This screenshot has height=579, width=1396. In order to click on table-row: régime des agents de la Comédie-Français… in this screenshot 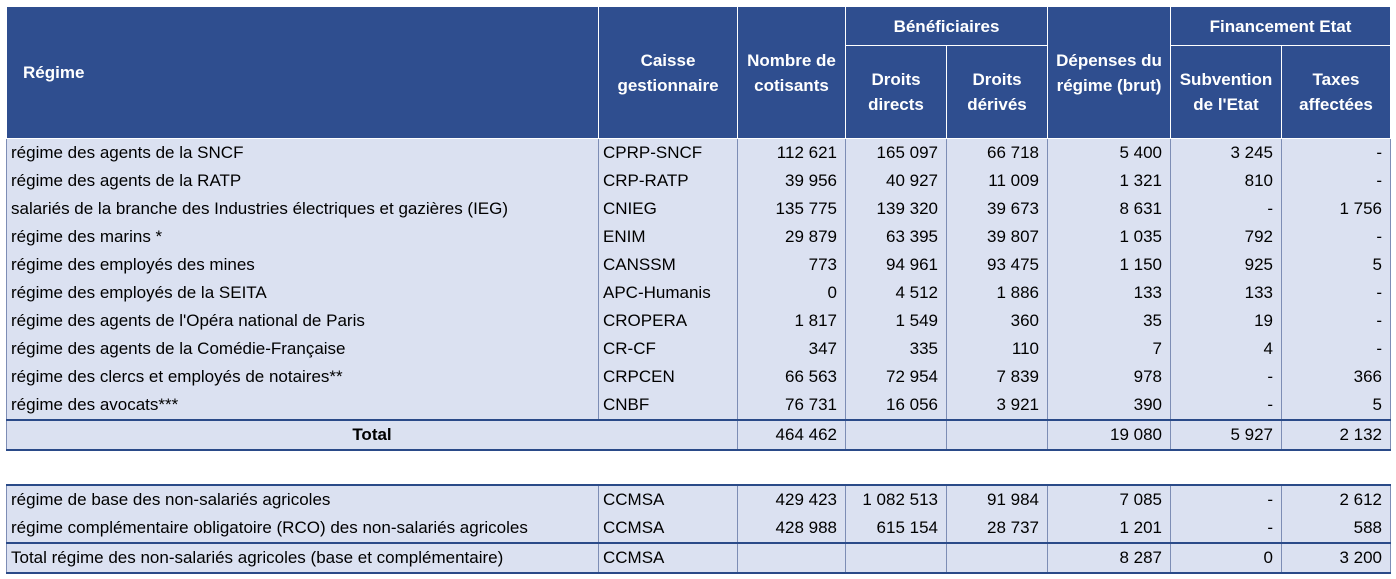, I will do `click(699, 349)`.